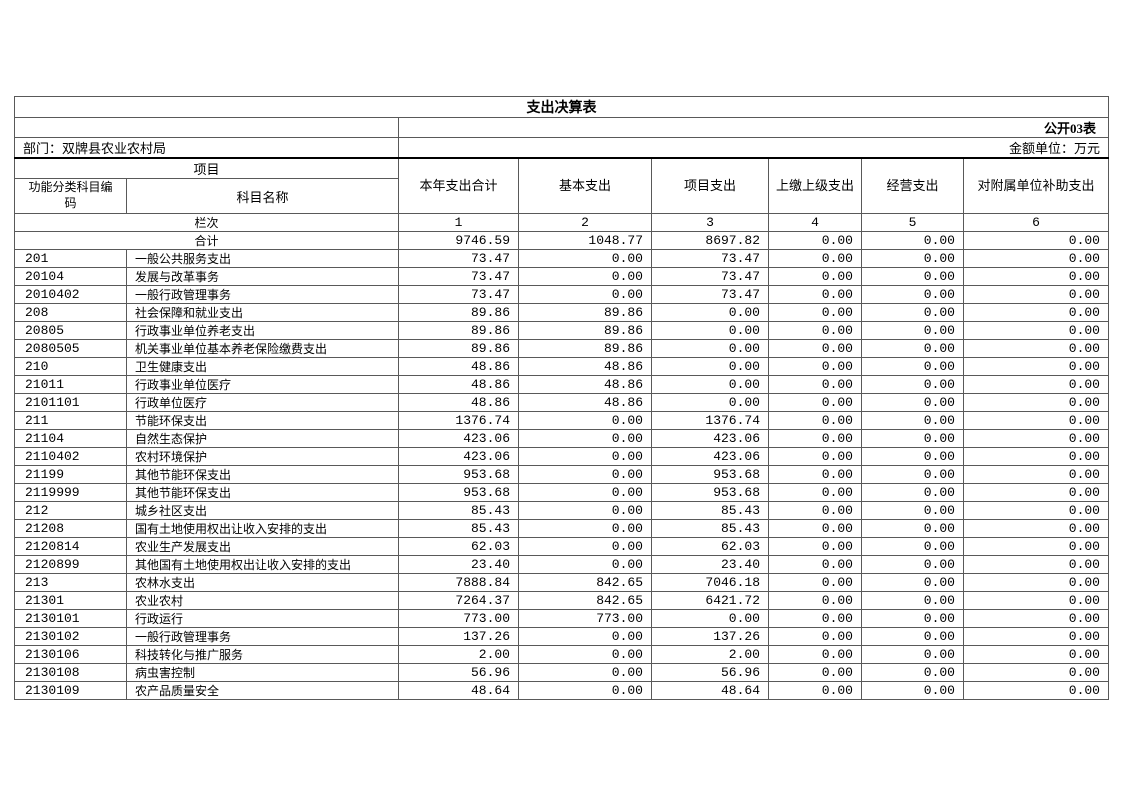 This screenshot has height=793, width=1122. I want to click on header-row-subcolumns: 功能分类科目编码 科目名称, so click(561, 196).